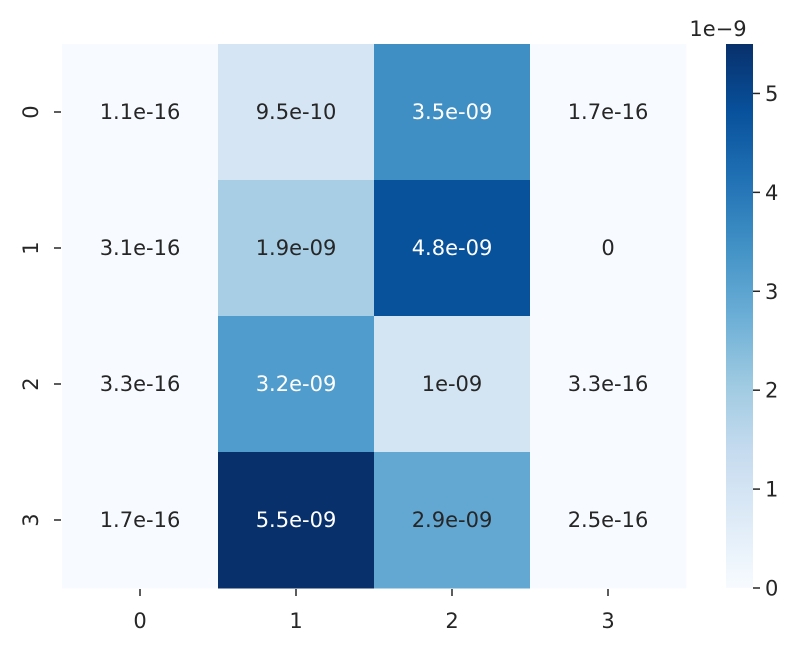 This screenshot has width=808, height=648. I want to click on y-tick-label: 1, so click(31, 247).